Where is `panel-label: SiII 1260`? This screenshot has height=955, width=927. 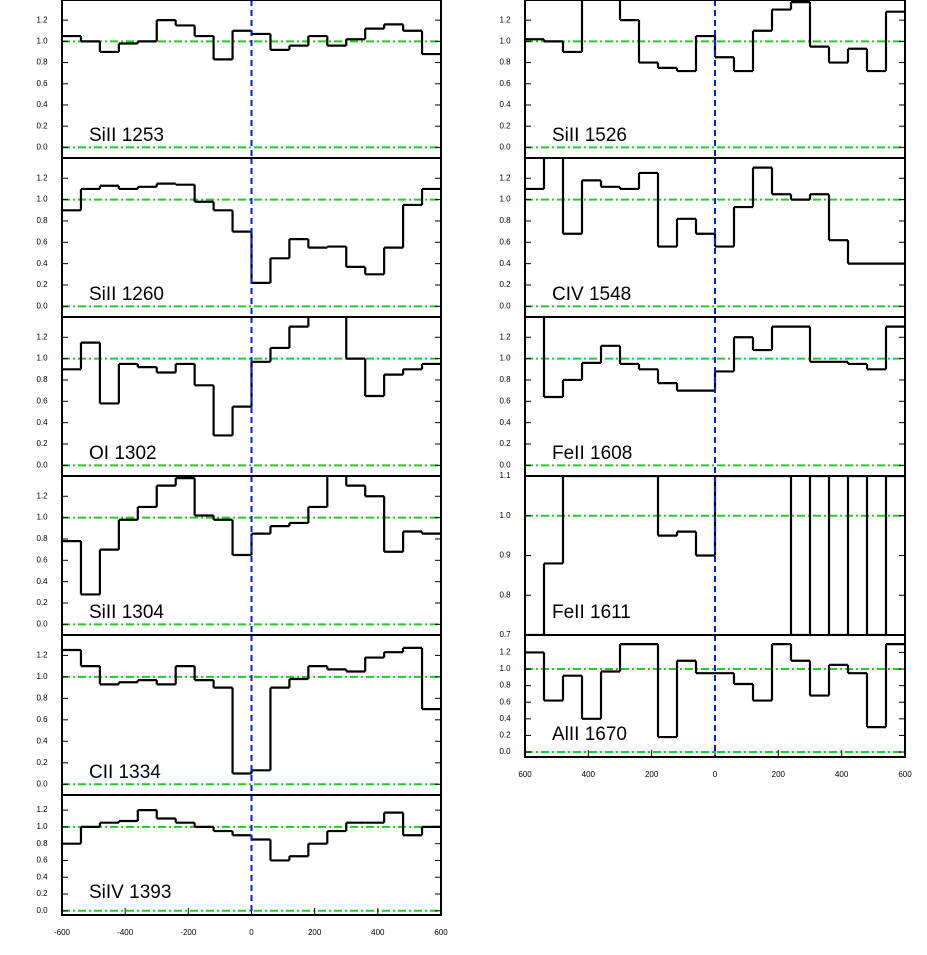
panel-label: SiII 1260 is located at coordinates (126, 294).